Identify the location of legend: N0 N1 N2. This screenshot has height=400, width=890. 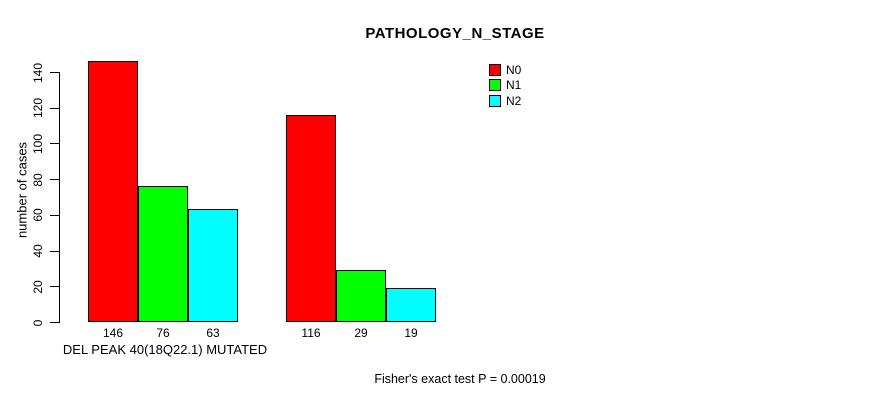
(505, 85).